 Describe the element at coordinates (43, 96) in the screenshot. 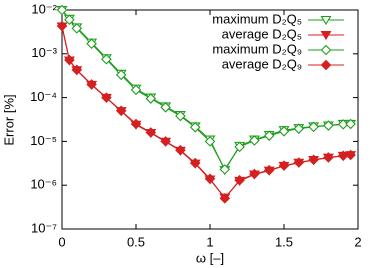

I see `y-tick-label: 10⁻⁴` at that location.